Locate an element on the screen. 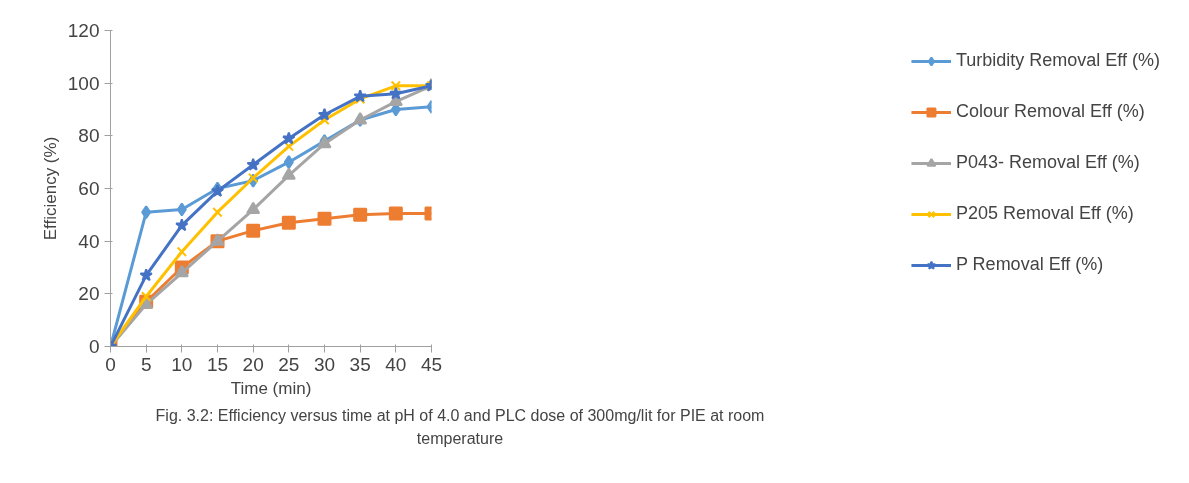 The image size is (1189, 483). x-tick-label: 30 is located at coordinates (324, 364).